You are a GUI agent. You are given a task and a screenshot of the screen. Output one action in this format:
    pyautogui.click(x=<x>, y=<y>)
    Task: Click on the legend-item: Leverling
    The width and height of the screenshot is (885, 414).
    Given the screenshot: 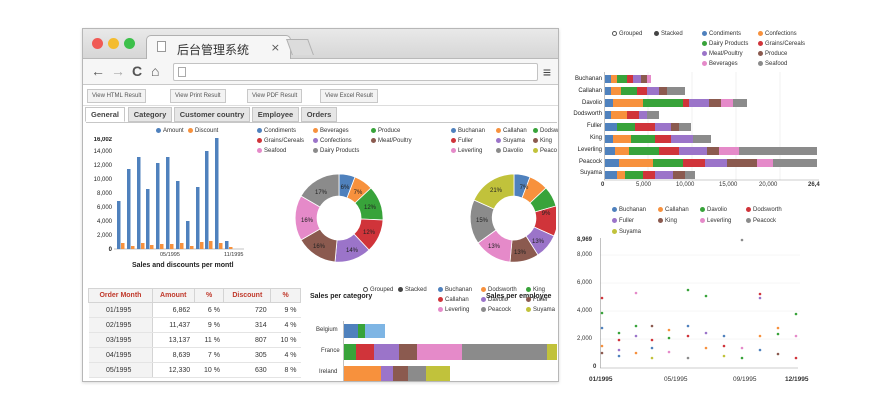 What is the action you would take?
    pyautogui.click(x=715, y=221)
    